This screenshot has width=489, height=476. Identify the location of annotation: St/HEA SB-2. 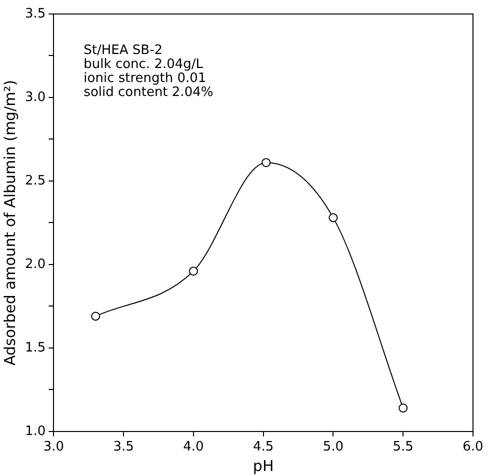
(123, 50).